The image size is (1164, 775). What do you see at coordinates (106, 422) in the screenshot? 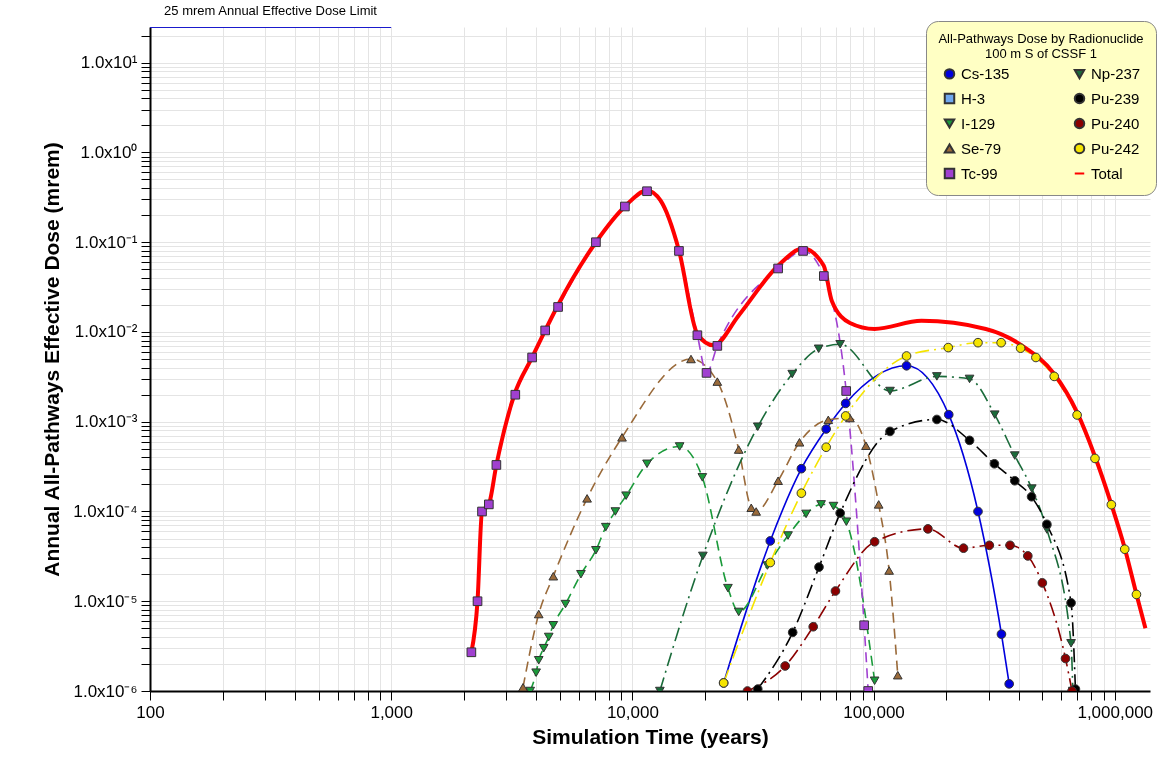
I see `y-tick-label: 1.0x10⁻³` at bounding box center [106, 422].